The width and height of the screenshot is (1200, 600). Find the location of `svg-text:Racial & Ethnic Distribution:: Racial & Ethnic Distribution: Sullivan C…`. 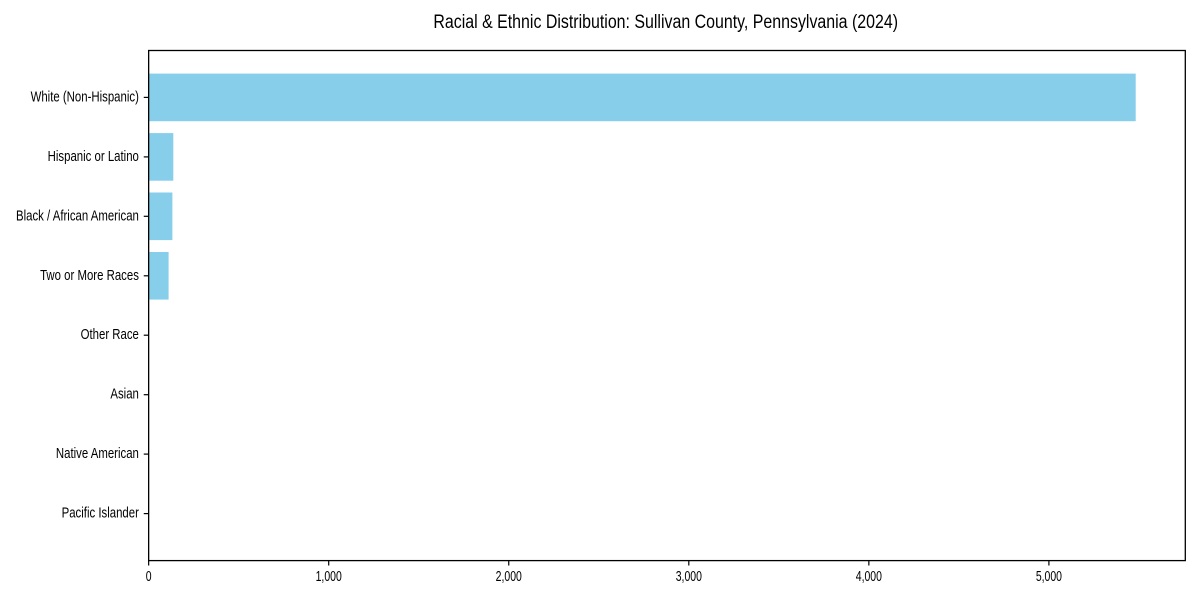

svg-text:Racial & Ethnic Distribution:: Racial & Ethnic Distribution: Sullivan C… is located at coordinates (665, 22).